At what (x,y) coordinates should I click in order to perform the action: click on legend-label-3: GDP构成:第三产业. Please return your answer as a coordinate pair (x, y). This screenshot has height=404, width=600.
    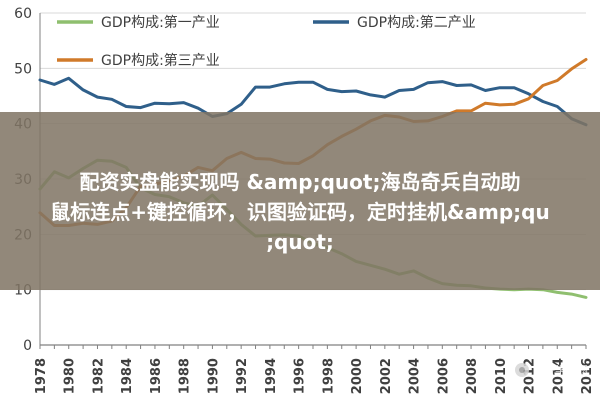
    Looking at the image, I should click on (160, 60).